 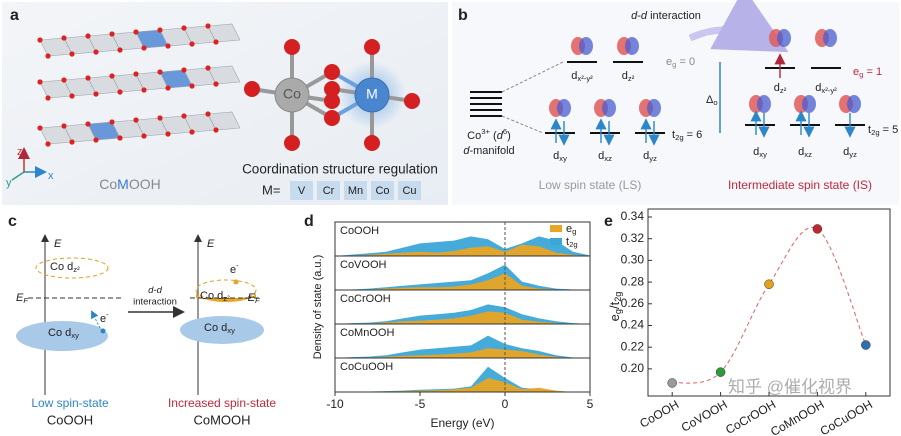 I want to click on atom-label: Co, so click(x=292, y=94).